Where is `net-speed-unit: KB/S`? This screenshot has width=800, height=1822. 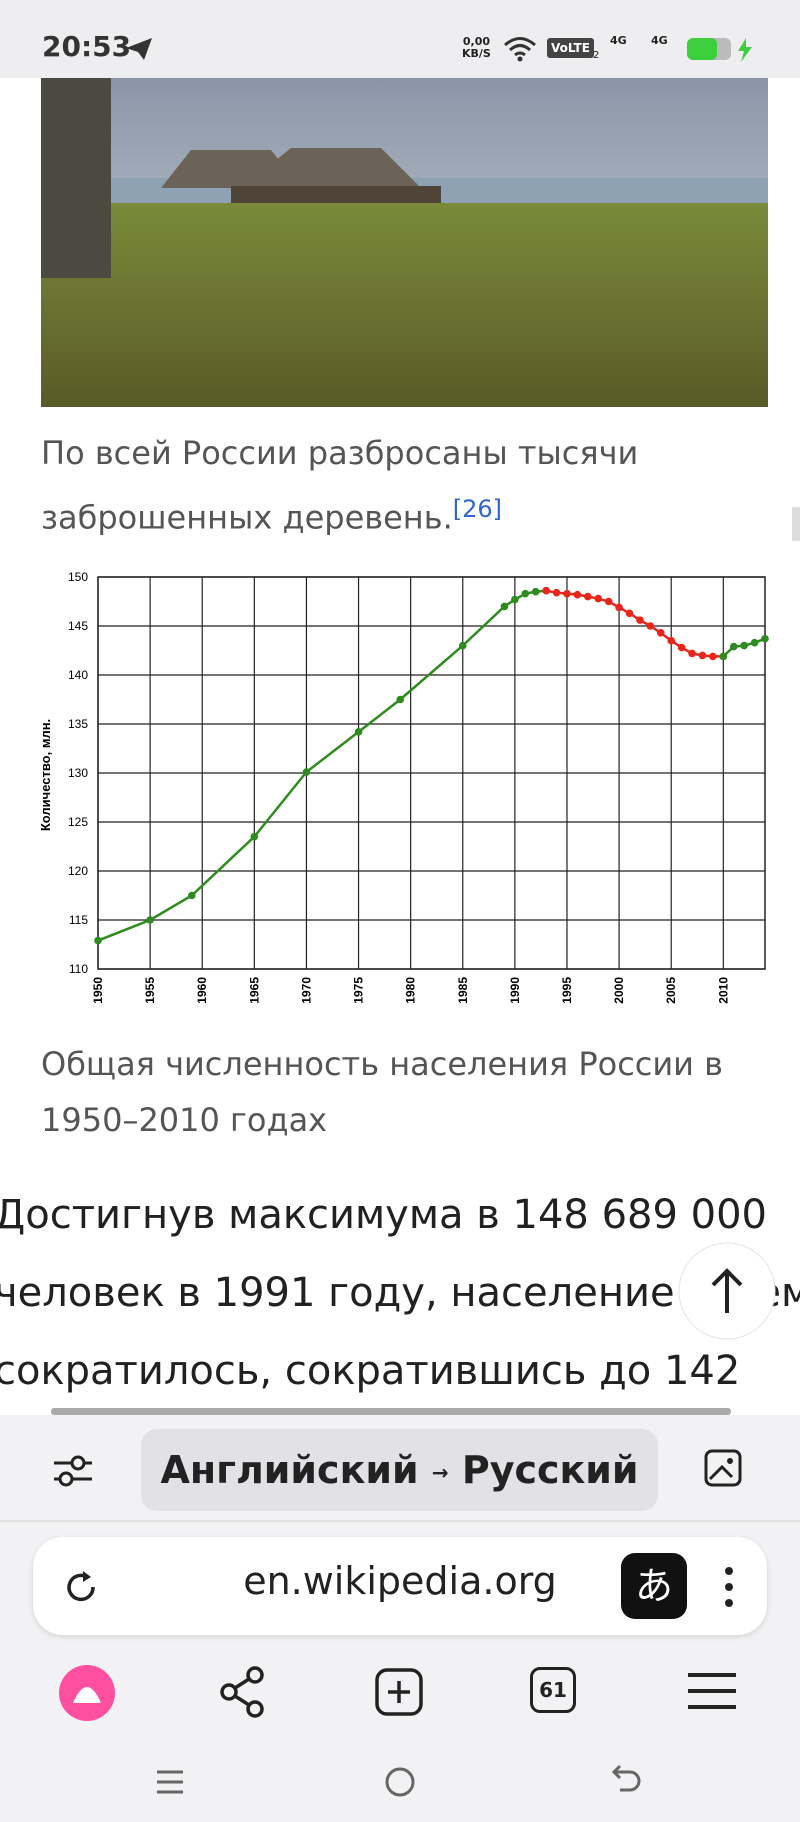
net-speed-unit: KB/S is located at coordinates (476, 53).